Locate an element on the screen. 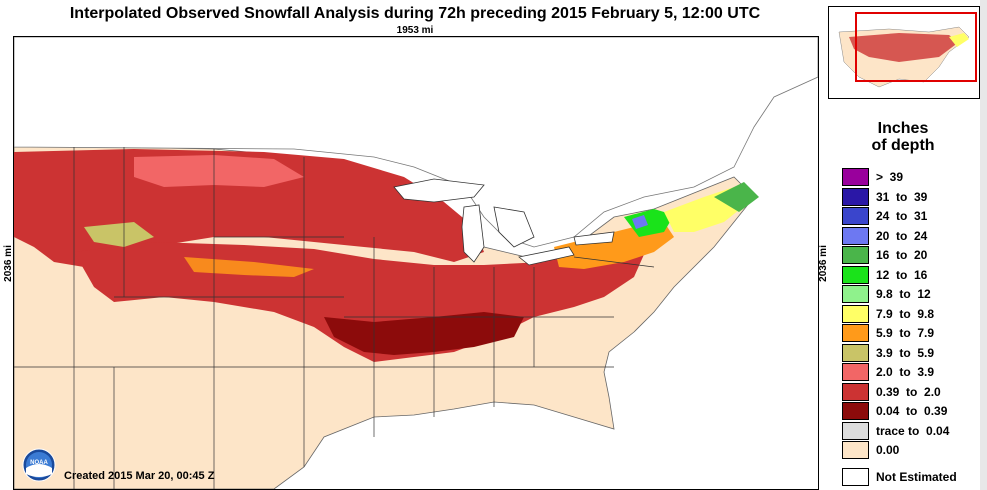 The height and width of the screenshot is (490, 987). legend-label: > 39 is located at coordinates (890, 177).